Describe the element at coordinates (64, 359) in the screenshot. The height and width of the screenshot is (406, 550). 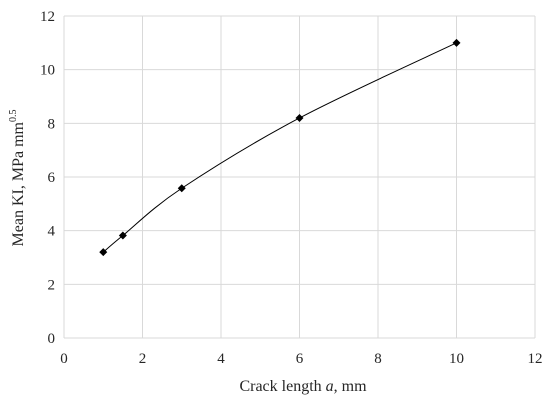
I see `x-tick-label: 0` at that location.